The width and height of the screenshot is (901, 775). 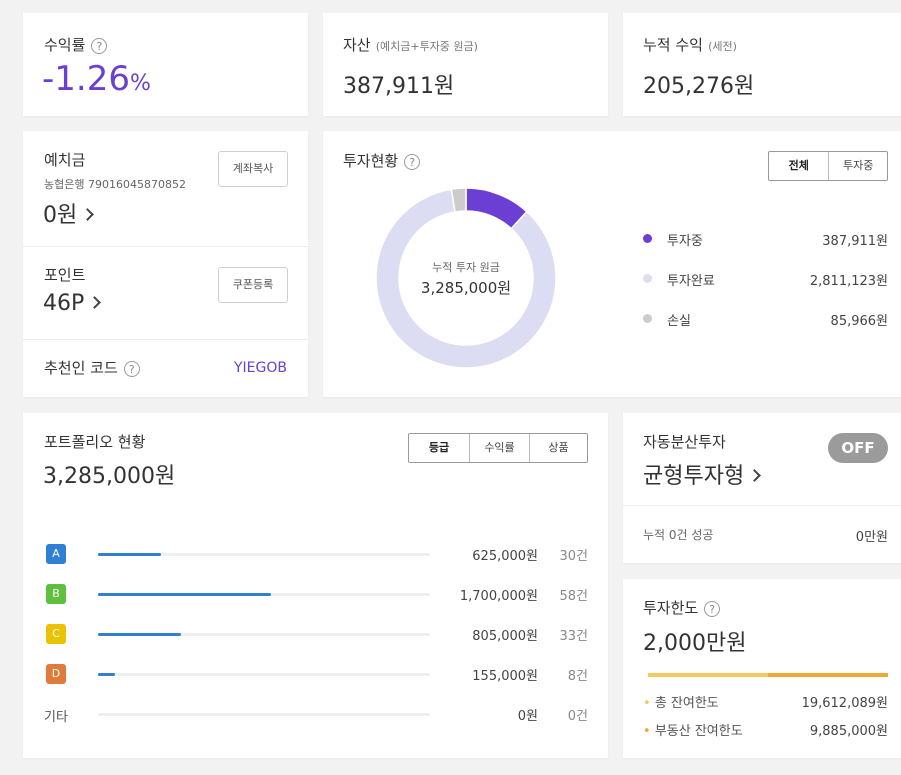 What do you see at coordinates (573, 636) in the screenshot?
I see `grade-count: 33건` at bounding box center [573, 636].